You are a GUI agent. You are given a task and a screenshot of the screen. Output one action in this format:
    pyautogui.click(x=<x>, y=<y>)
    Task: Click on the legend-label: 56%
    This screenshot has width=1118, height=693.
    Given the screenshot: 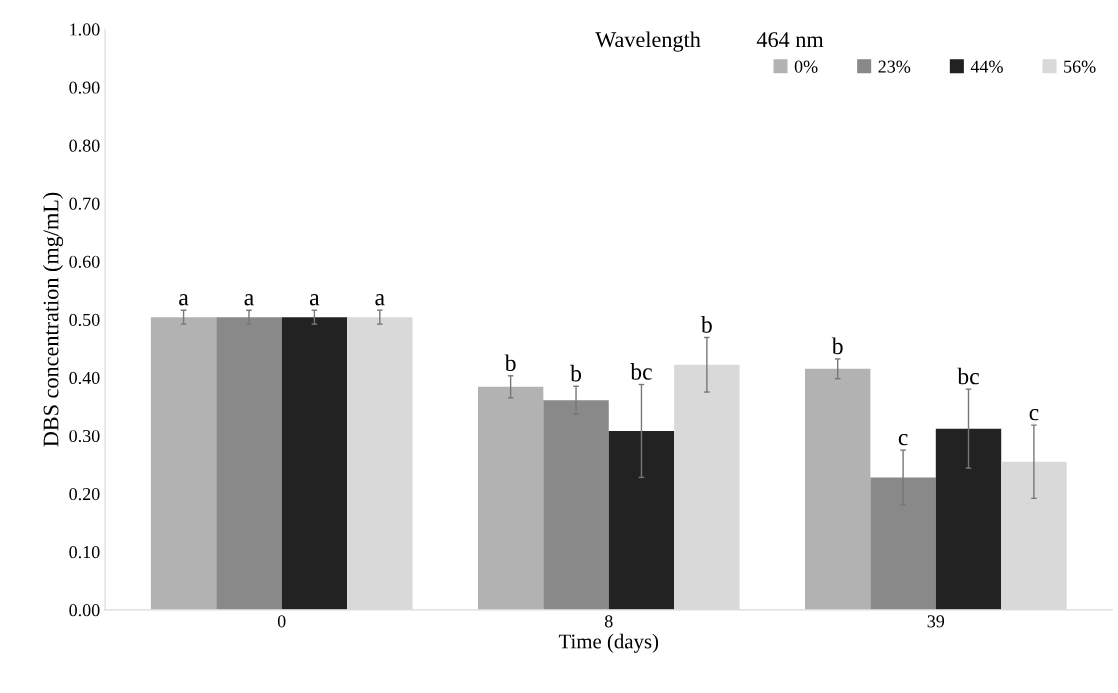 What is the action you would take?
    pyautogui.click(x=1080, y=66)
    